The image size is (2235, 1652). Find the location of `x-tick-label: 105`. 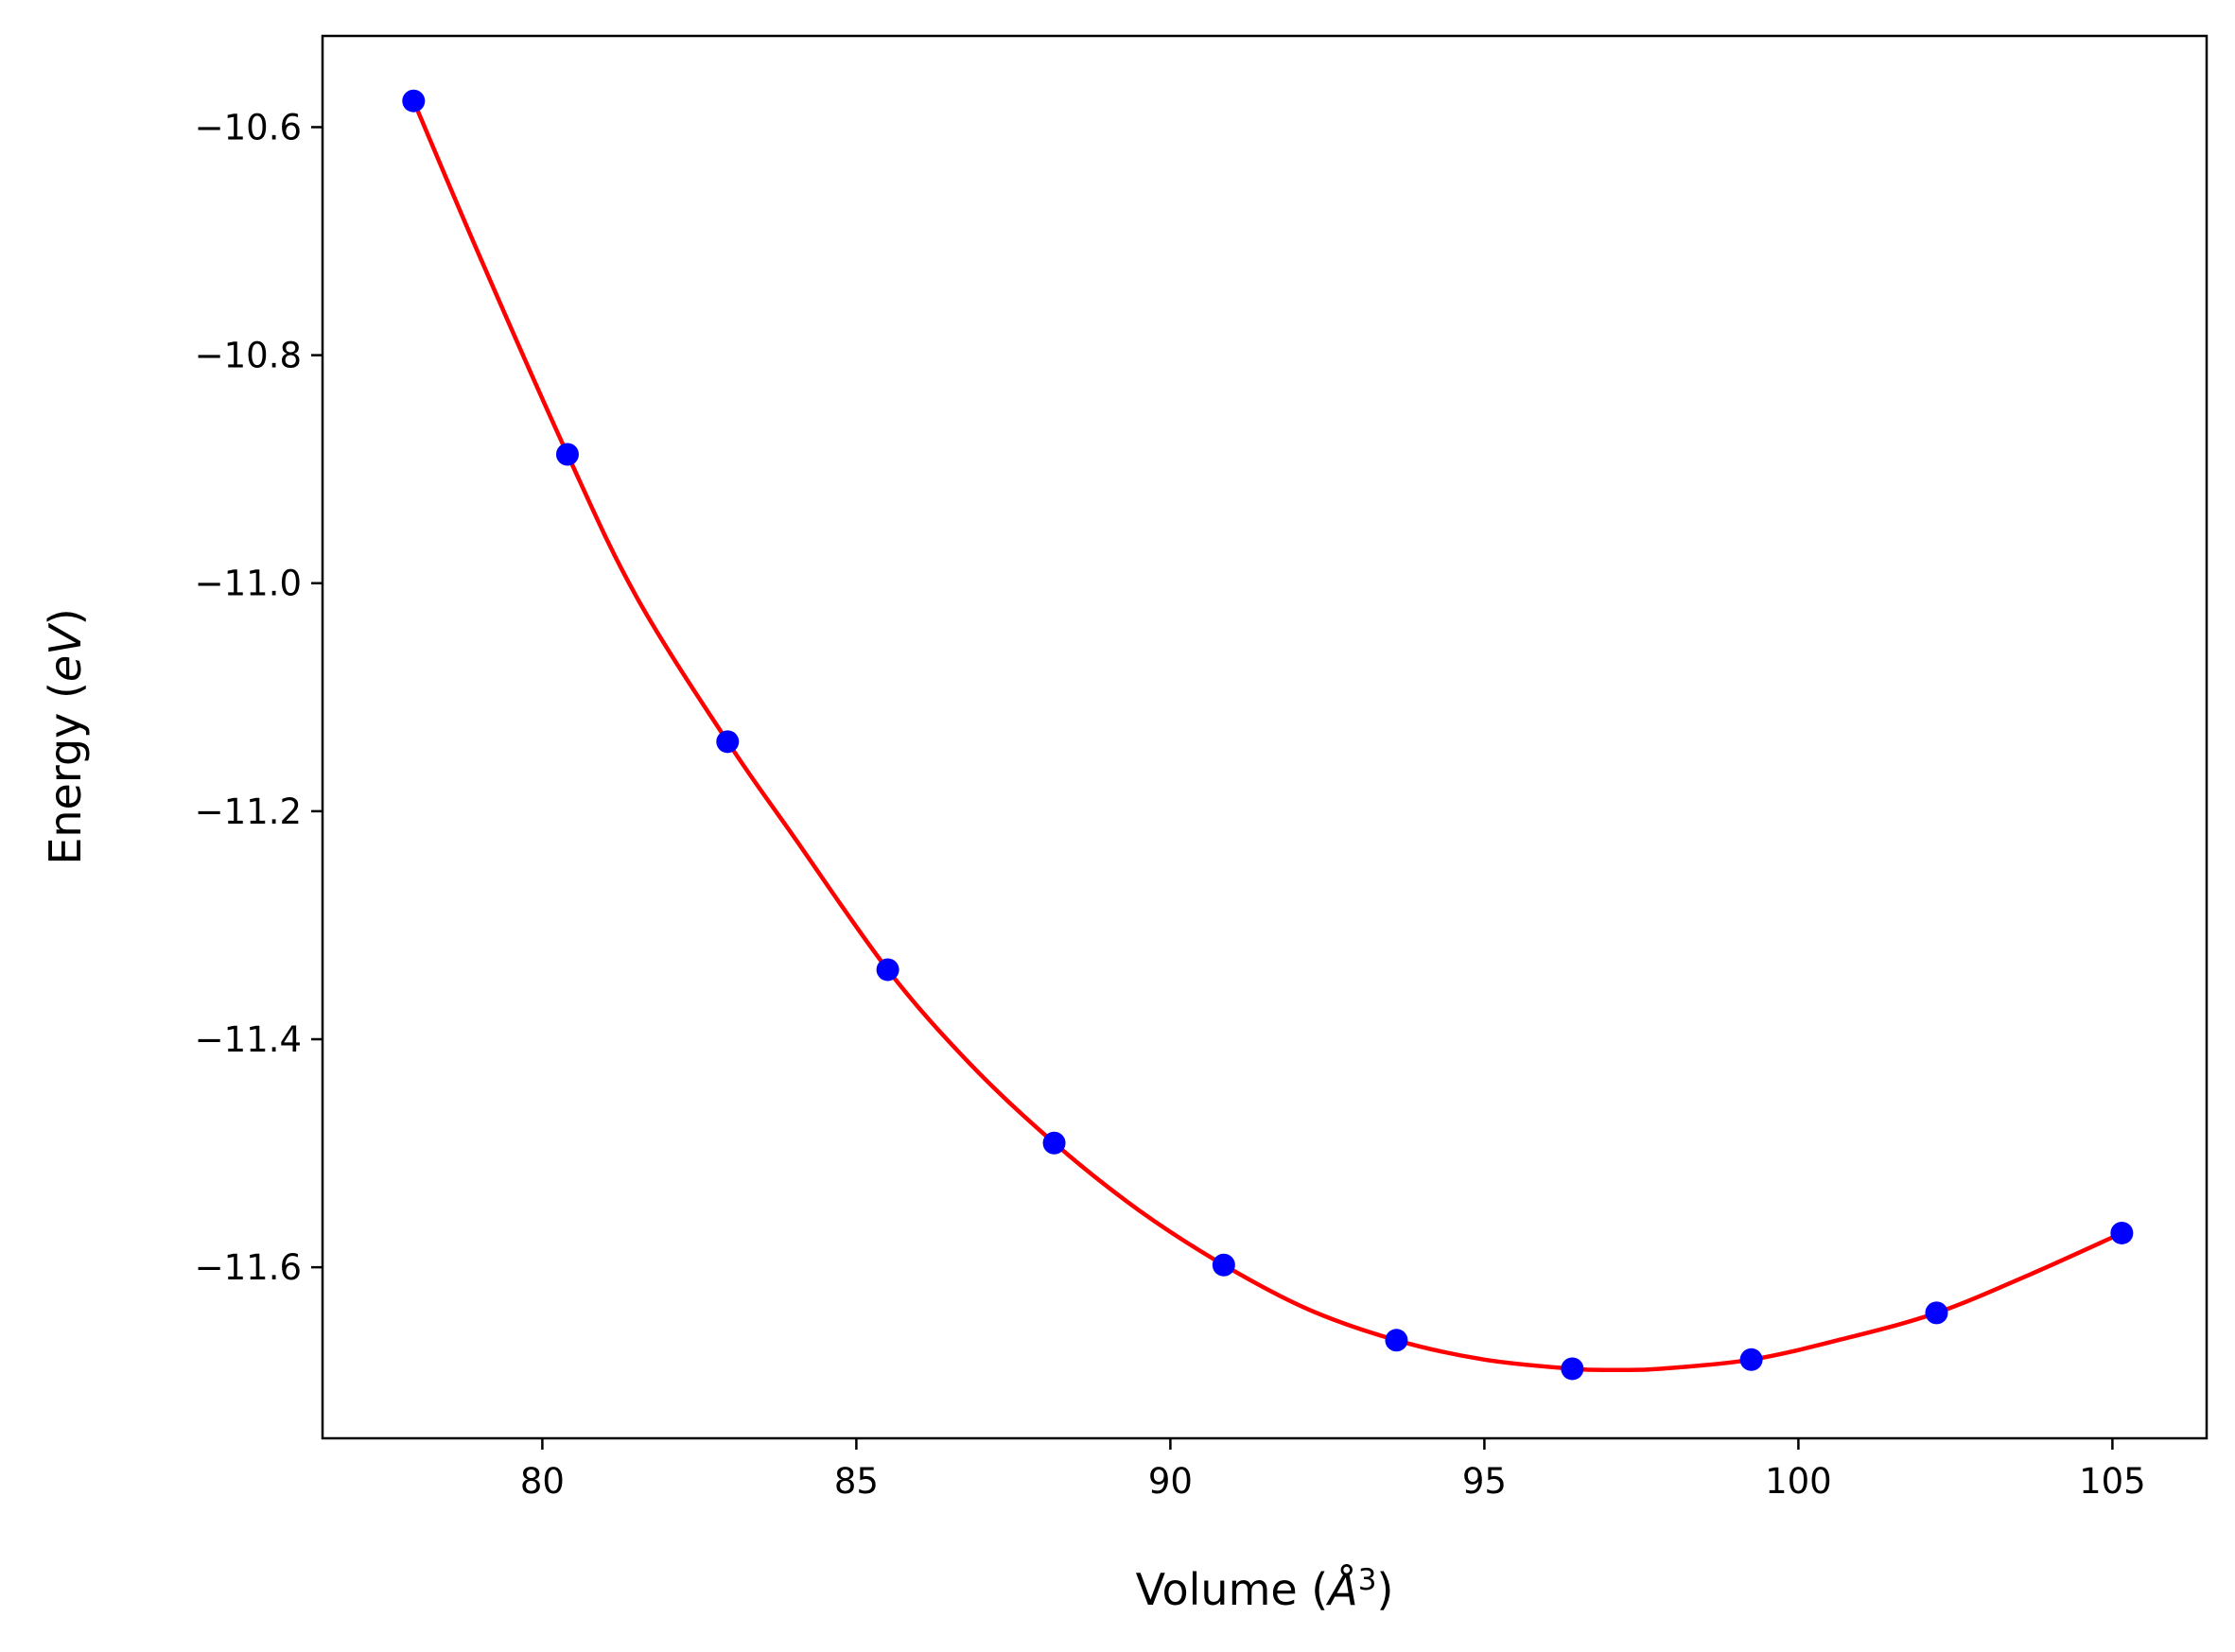

x-tick-label: 105 is located at coordinates (2112, 1482).